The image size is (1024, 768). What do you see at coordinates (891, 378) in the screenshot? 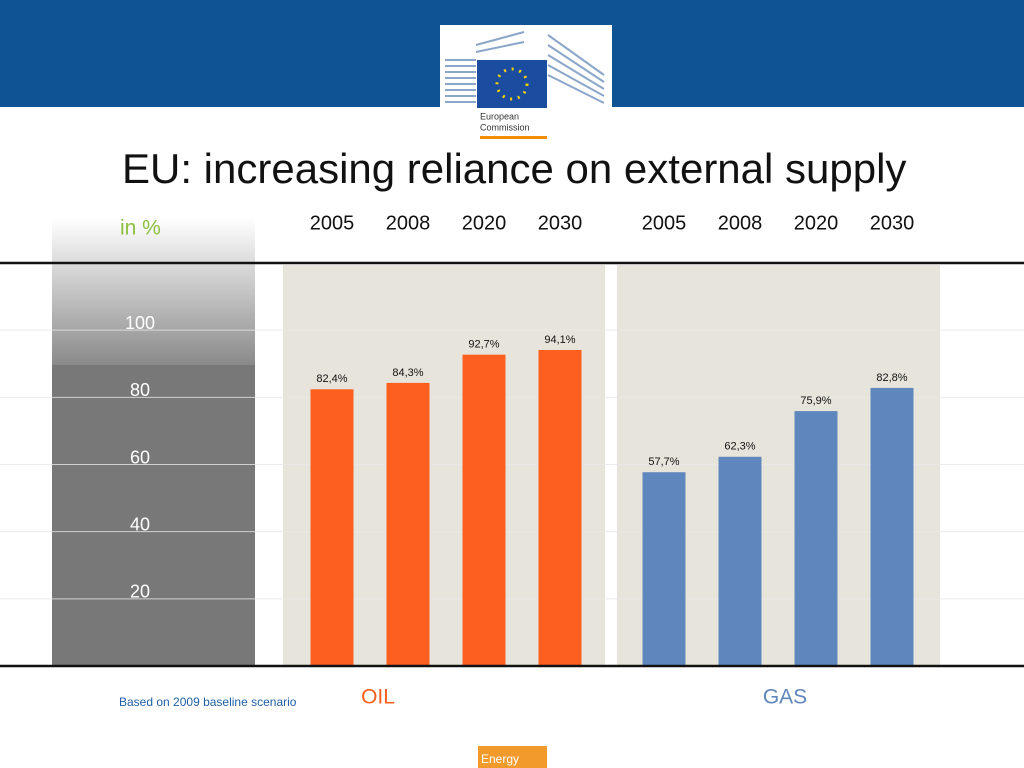
I see `value-label: 82,8%` at bounding box center [891, 378].